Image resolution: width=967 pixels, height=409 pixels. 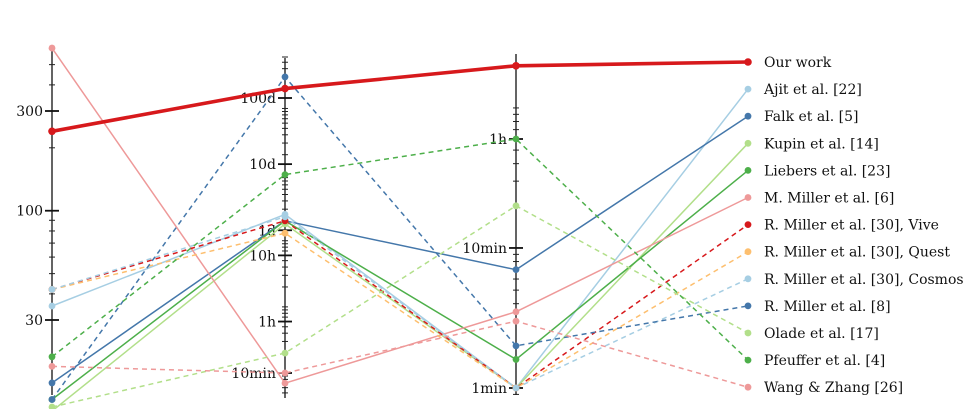 I want to click on axis-3-tick-label: 1h, so click(x=498, y=140).